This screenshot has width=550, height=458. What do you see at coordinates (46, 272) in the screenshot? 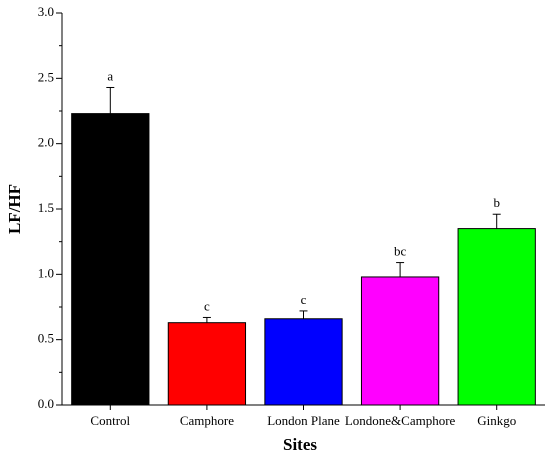
I see `y-tick-label: 1.0` at bounding box center [46, 272].